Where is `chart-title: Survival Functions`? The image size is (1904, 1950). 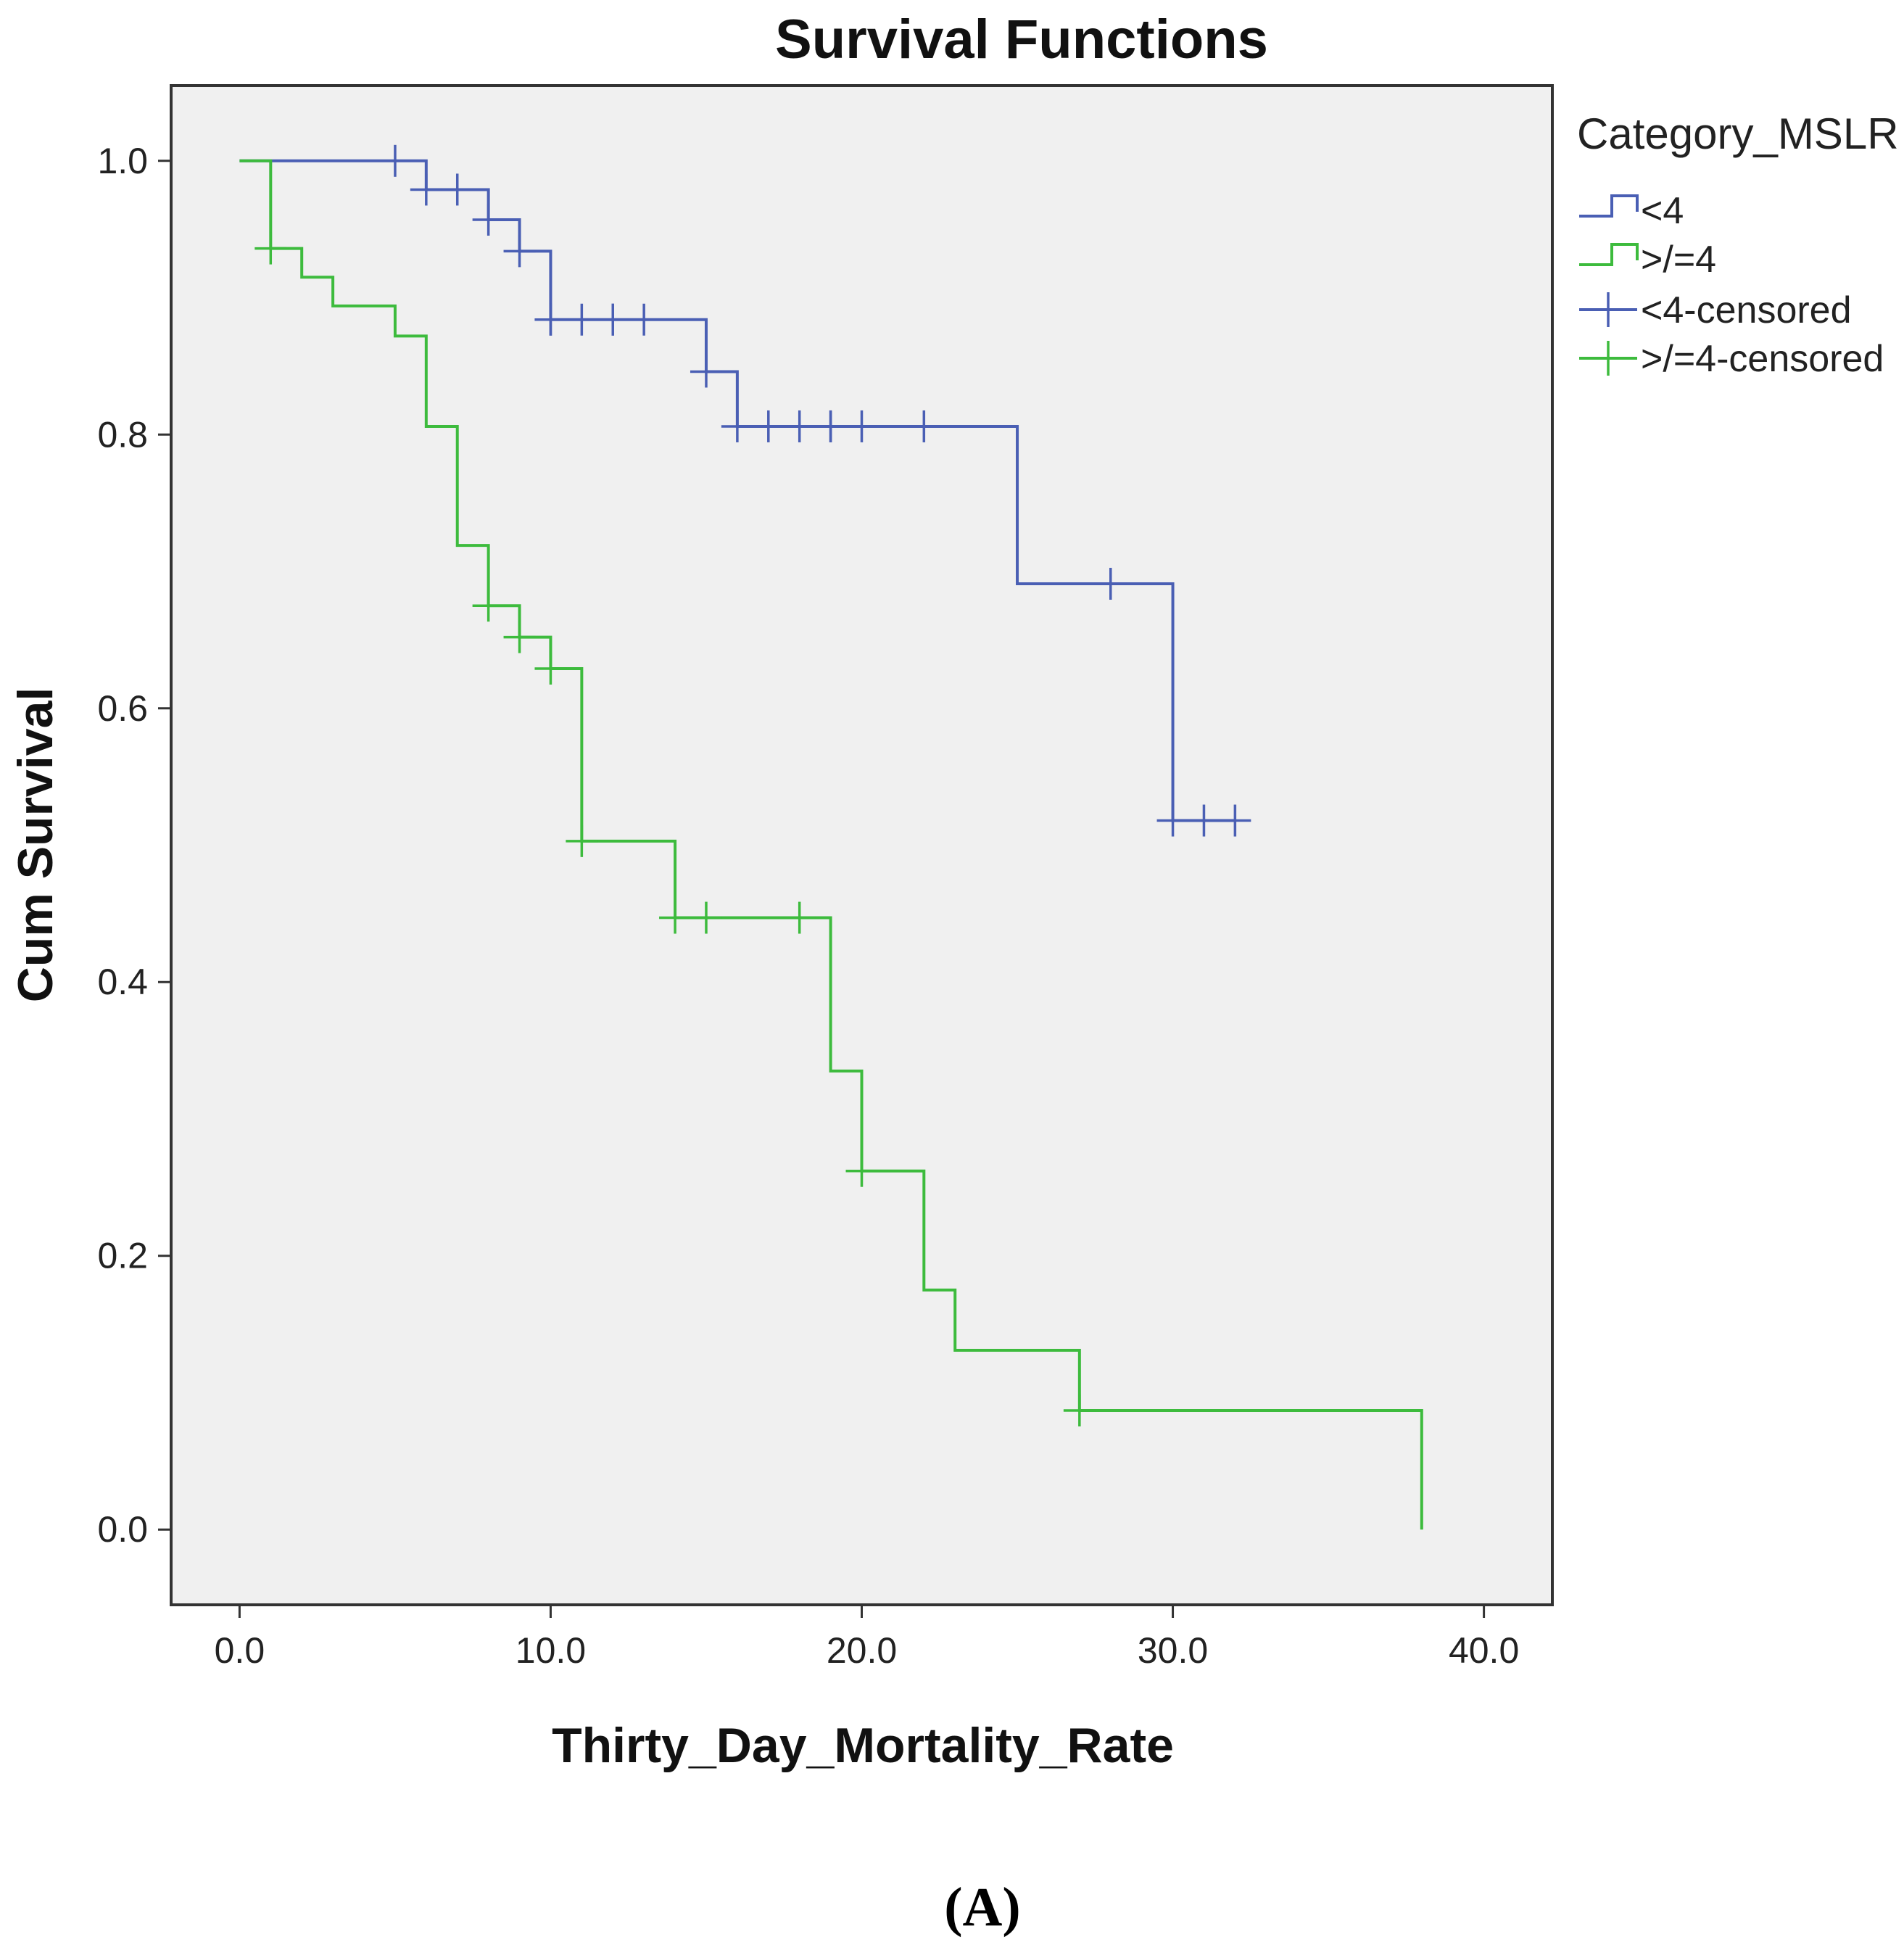
chart-title: Survival Functions is located at coordinates (1021, 39).